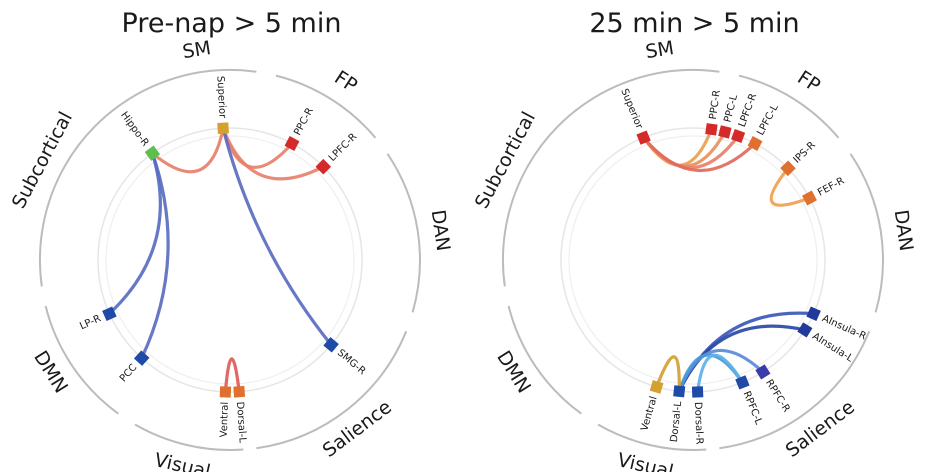 This screenshot has width=926, height=472. I want to click on node-pcc: PCC, so click(134, 367).